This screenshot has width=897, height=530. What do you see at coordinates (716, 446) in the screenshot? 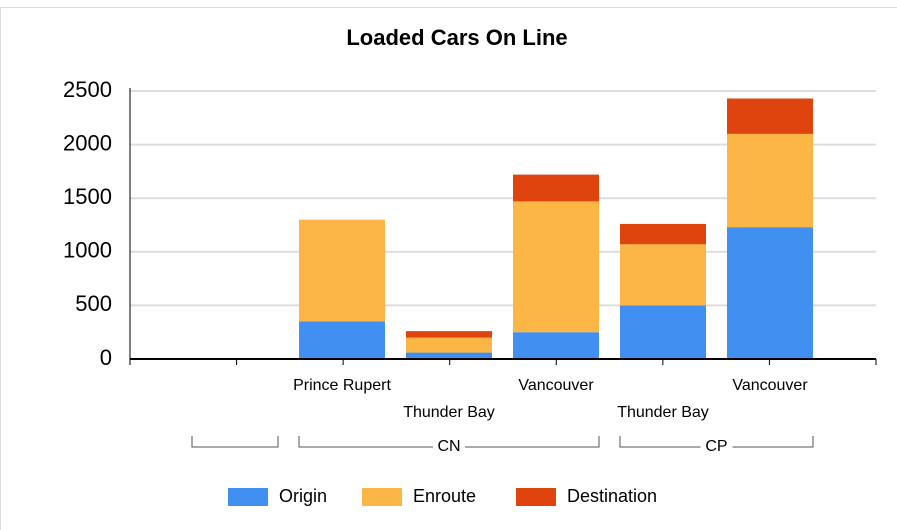
I see `group-label: CP` at bounding box center [716, 446].